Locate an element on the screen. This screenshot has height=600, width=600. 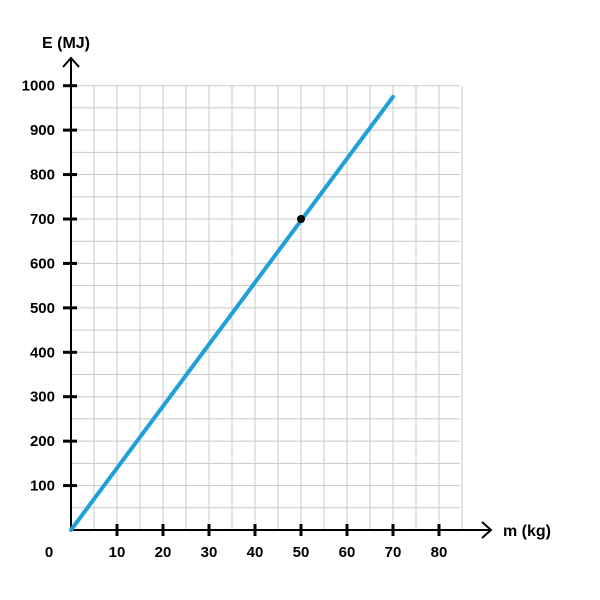
x-tick-label: 80 is located at coordinates (439, 552).